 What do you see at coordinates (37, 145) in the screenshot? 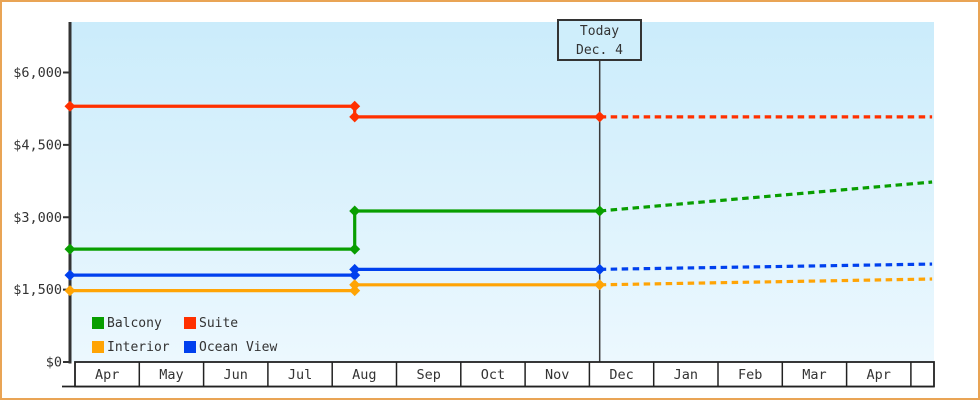
I see `y-axis-tick-label: $4,500` at bounding box center [37, 145].